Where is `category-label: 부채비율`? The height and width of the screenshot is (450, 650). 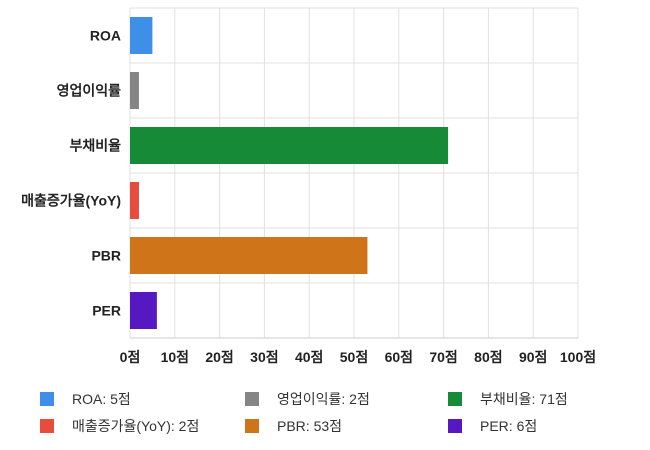 category-label: 부채비율 is located at coordinates (95, 146).